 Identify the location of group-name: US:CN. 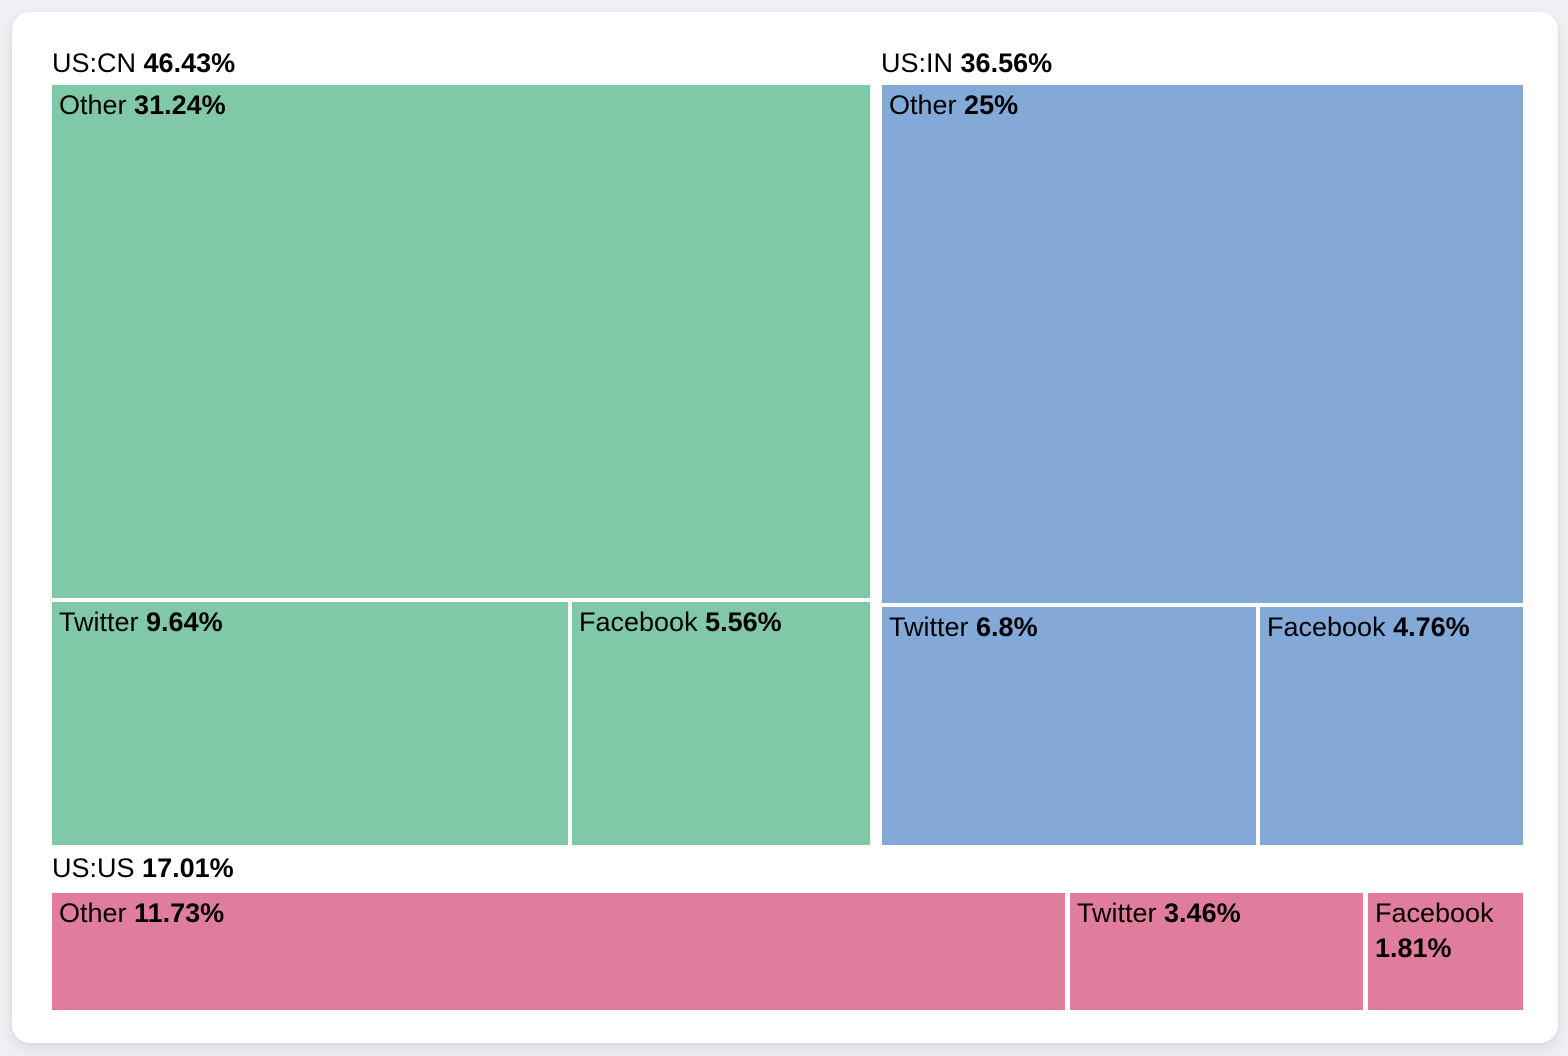
(94, 63).